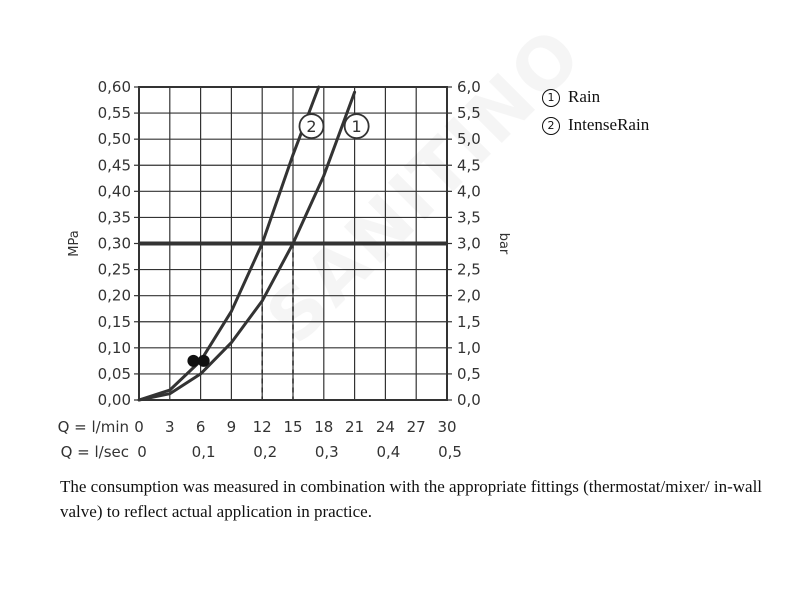  What do you see at coordinates (469, 87) in the screenshot?
I see `right-tick-label: 6,0` at bounding box center [469, 87].